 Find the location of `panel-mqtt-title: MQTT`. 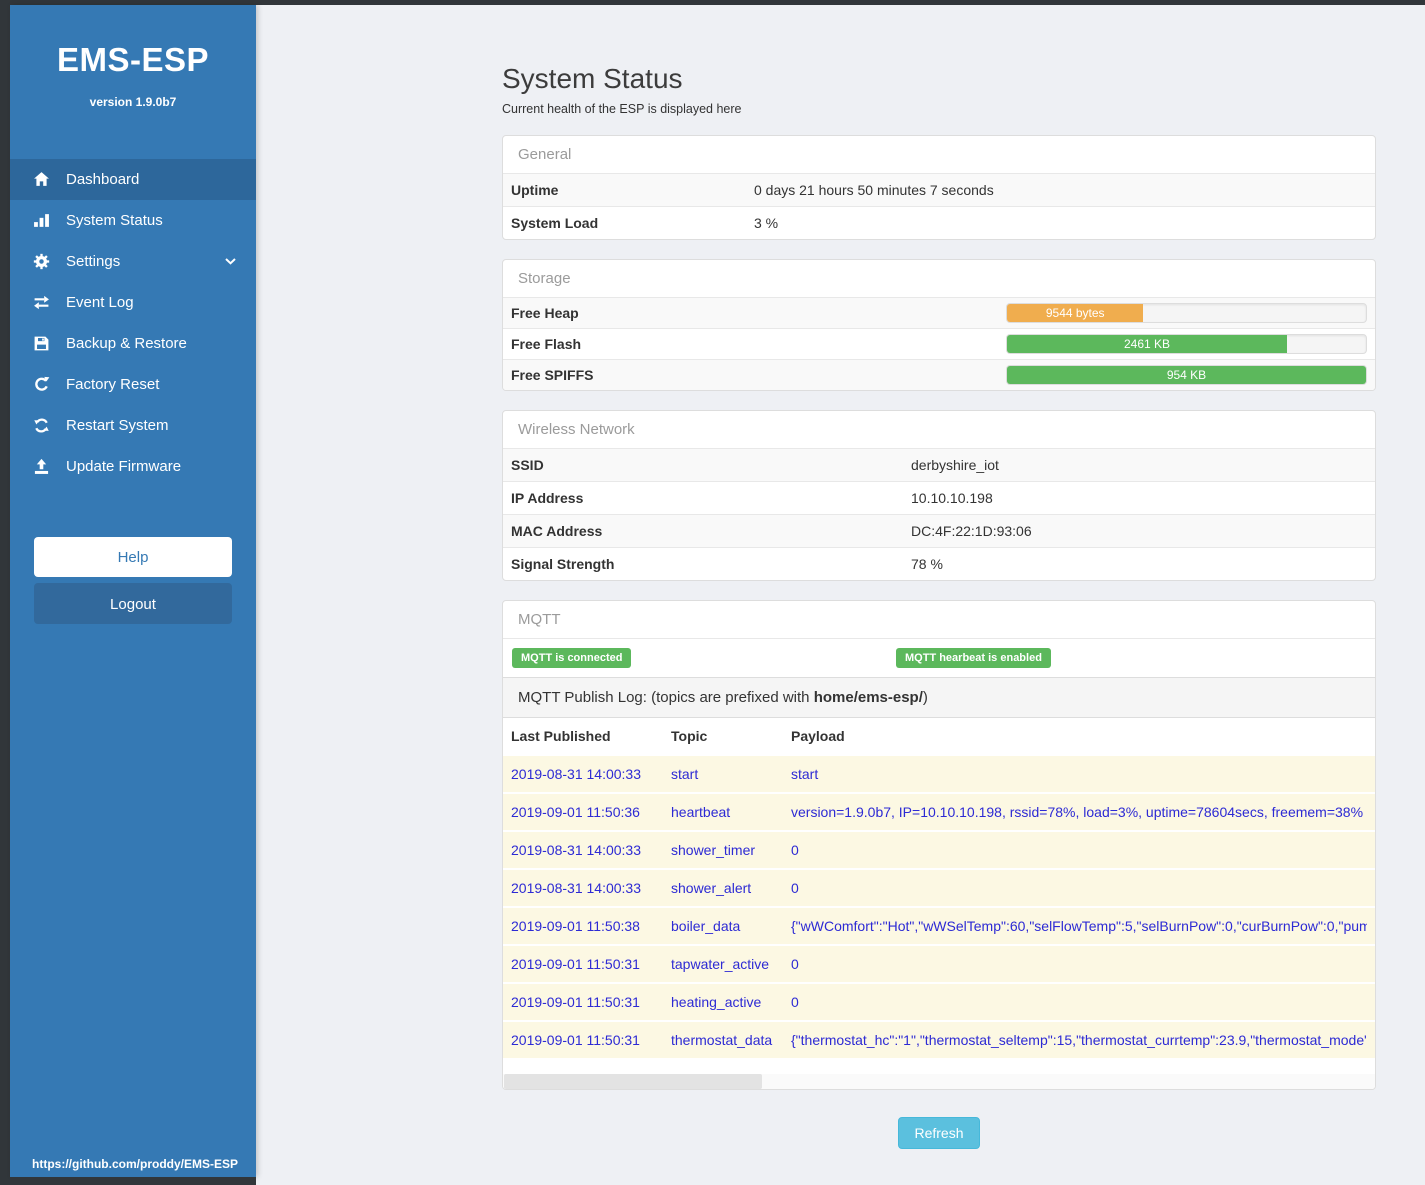

panel-mqtt-title: MQTT is located at coordinates (539, 619).